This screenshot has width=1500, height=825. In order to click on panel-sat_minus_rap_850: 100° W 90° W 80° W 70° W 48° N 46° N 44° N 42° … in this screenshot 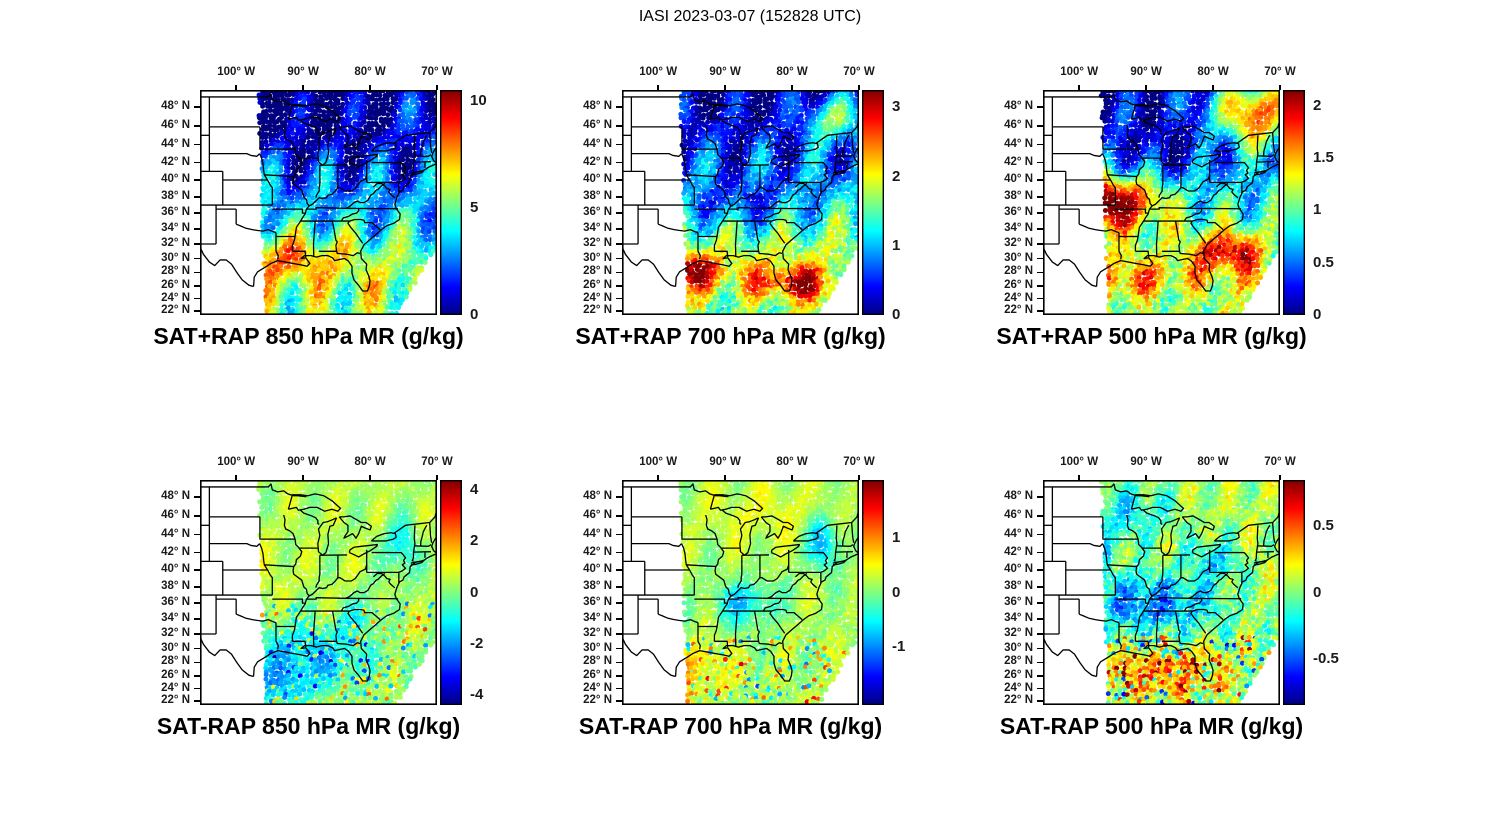, I will do `click(329, 599)`.